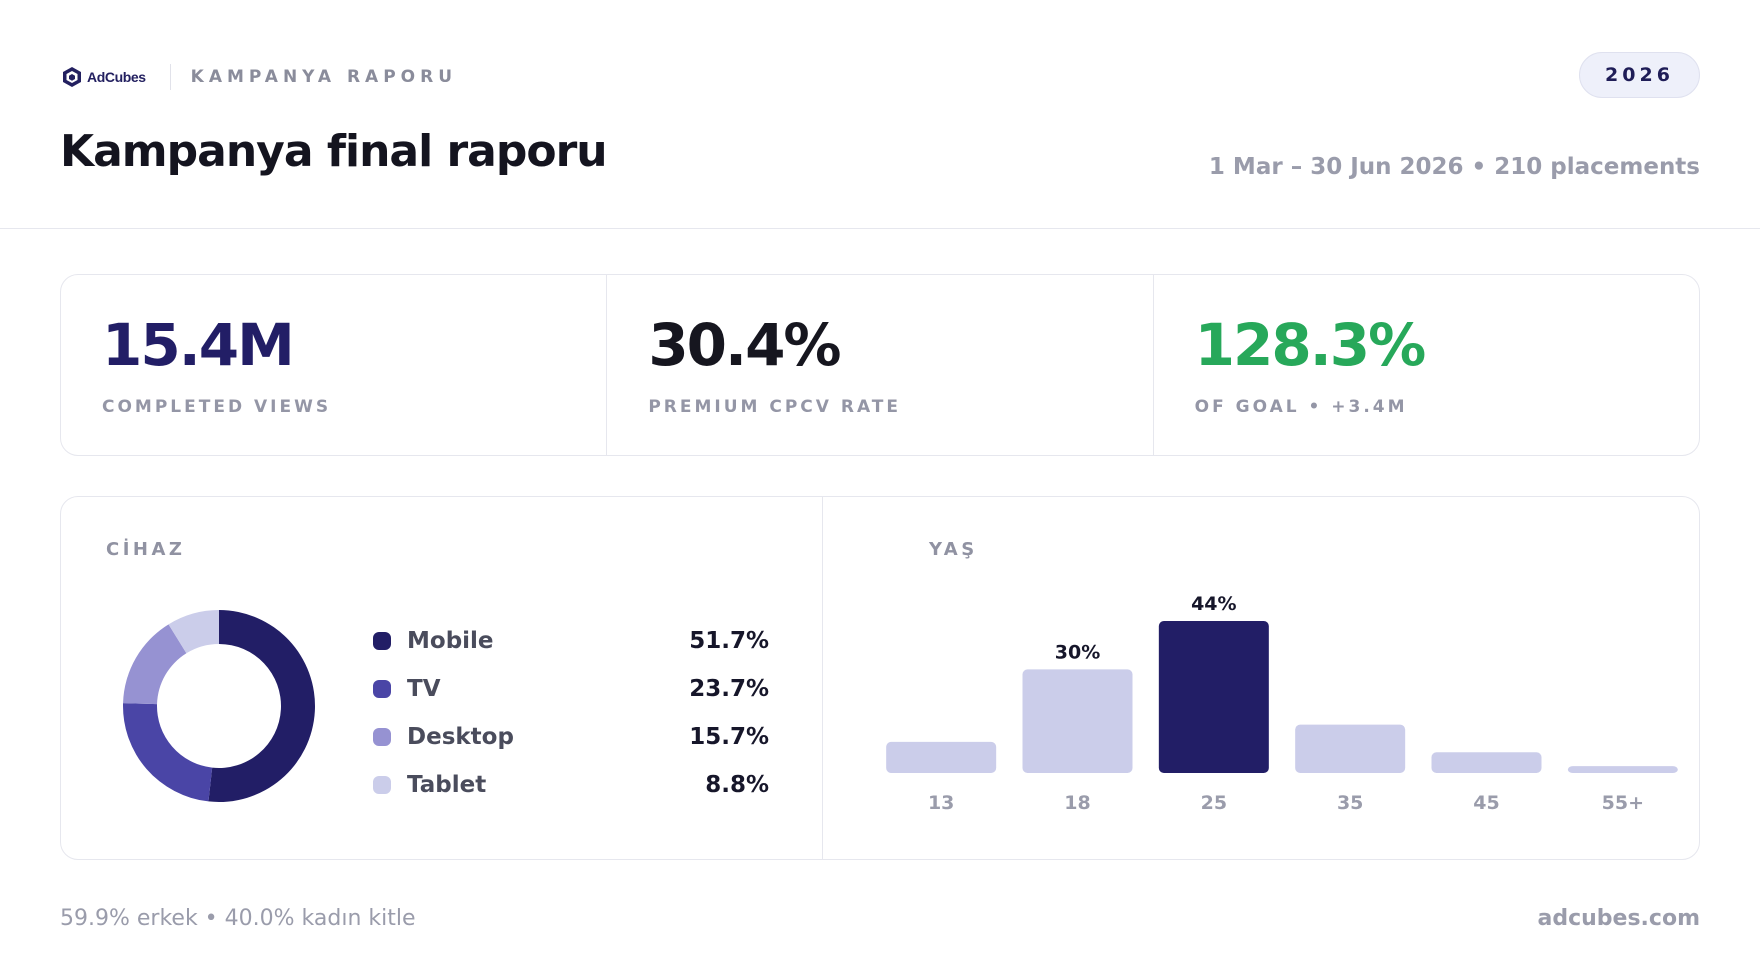 Image resolution: width=1760 pixels, height=980 pixels. I want to click on kpi-label: PREMIUM CPCV RATE, so click(774, 407).